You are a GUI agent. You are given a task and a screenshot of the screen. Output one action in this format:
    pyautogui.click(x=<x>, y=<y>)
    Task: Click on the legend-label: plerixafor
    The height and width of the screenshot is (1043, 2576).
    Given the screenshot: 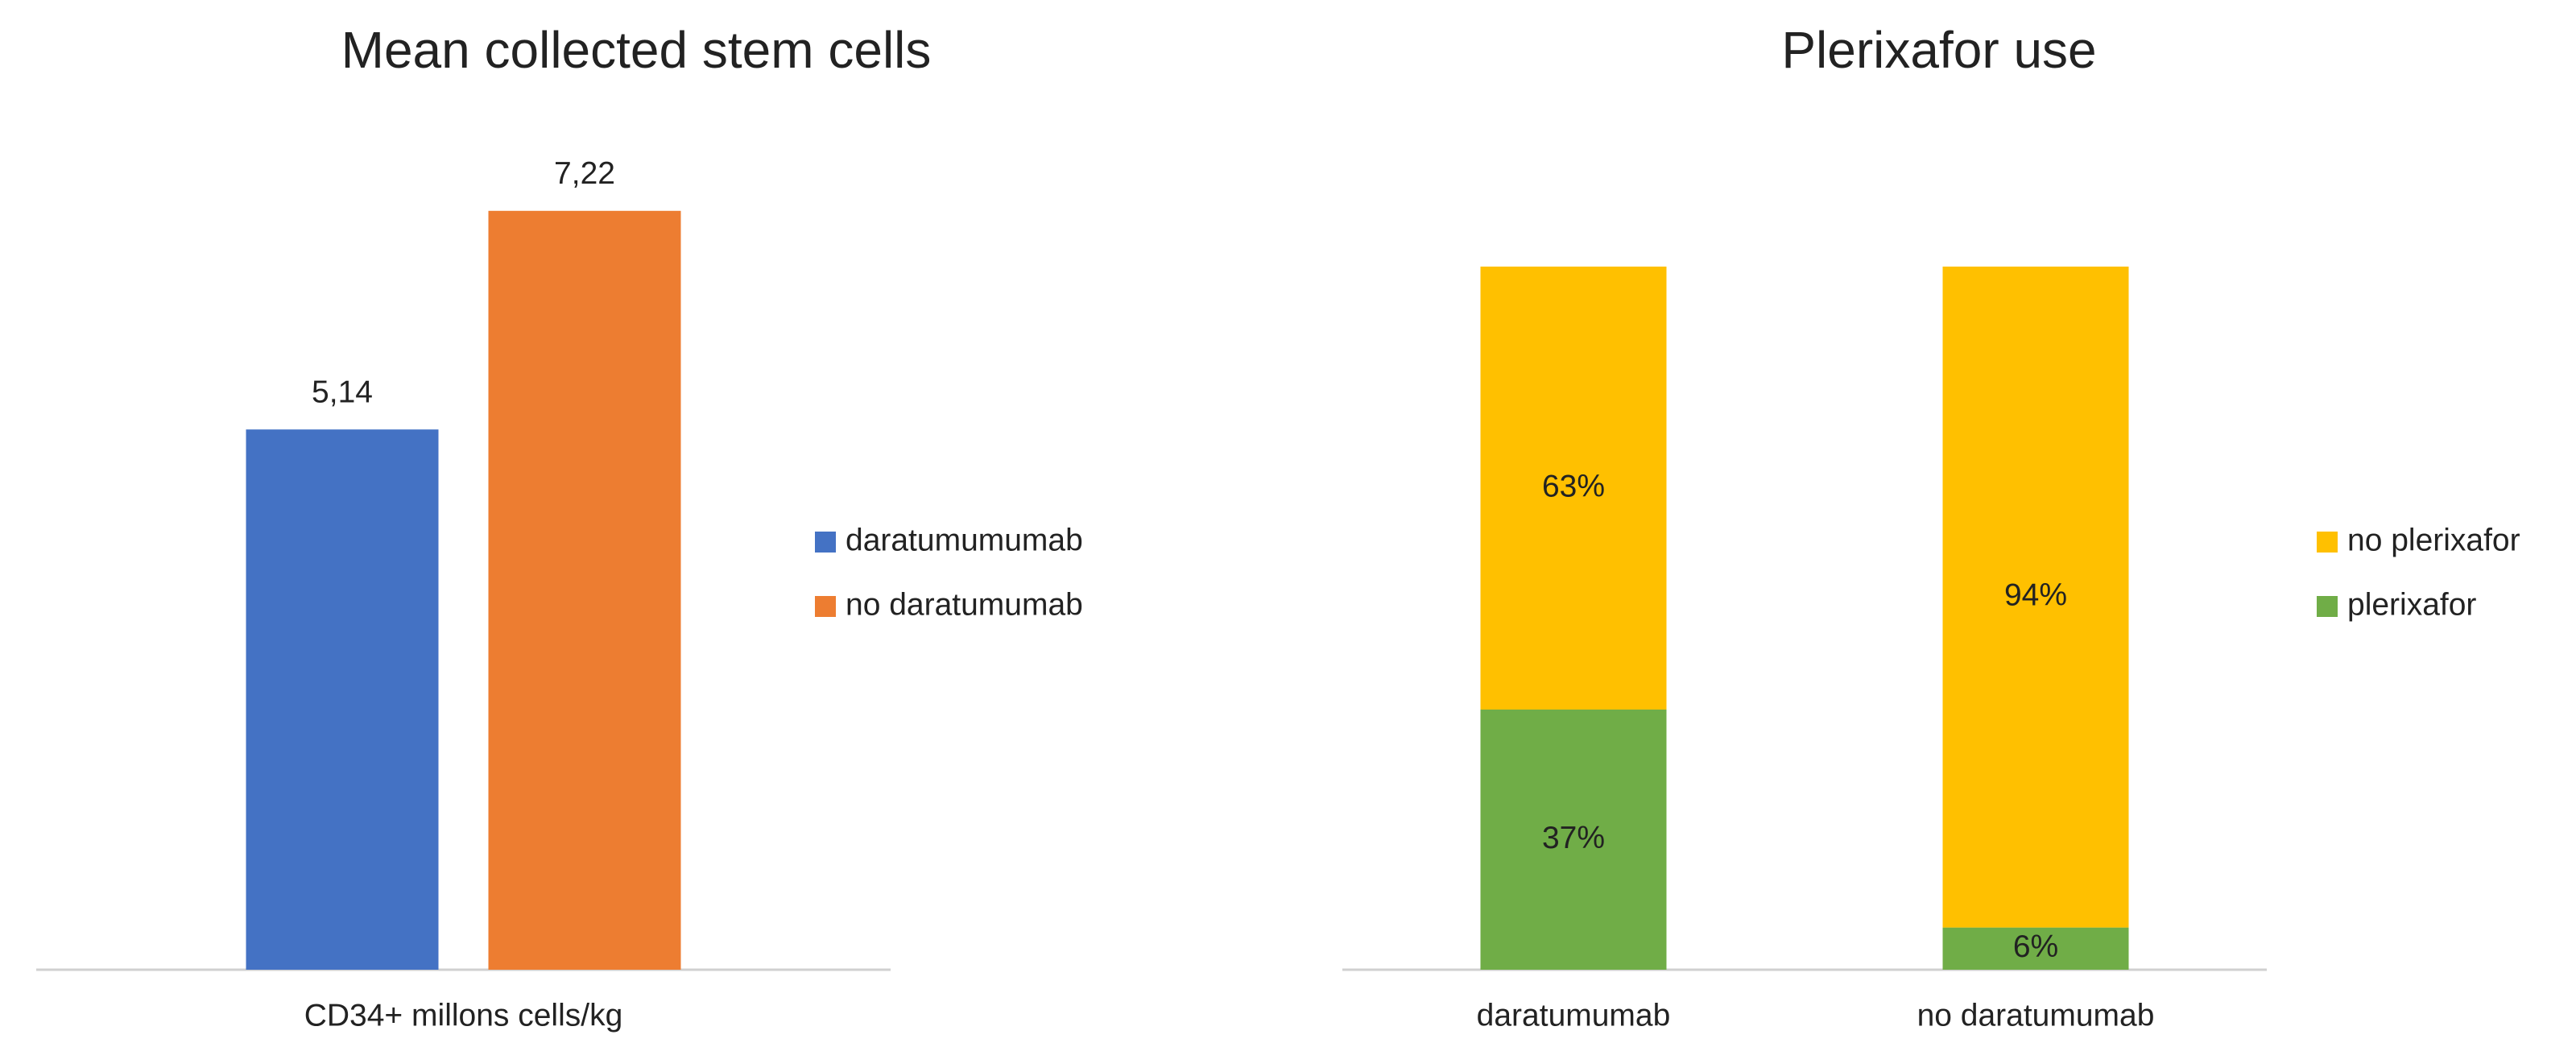 What is the action you would take?
    pyautogui.click(x=2411, y=604)
    